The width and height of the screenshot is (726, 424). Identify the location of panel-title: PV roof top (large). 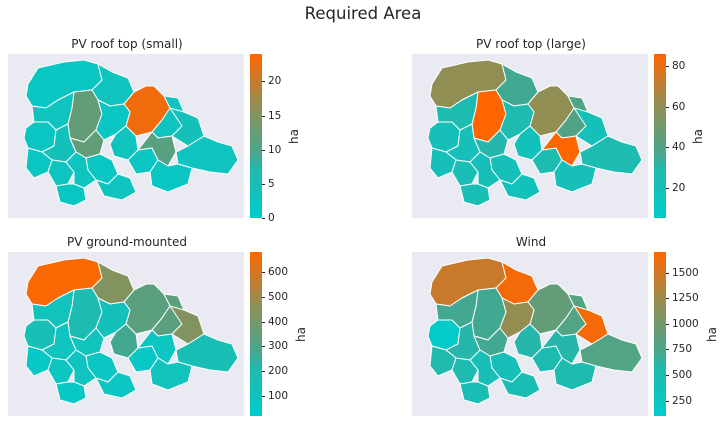
(531, 44).